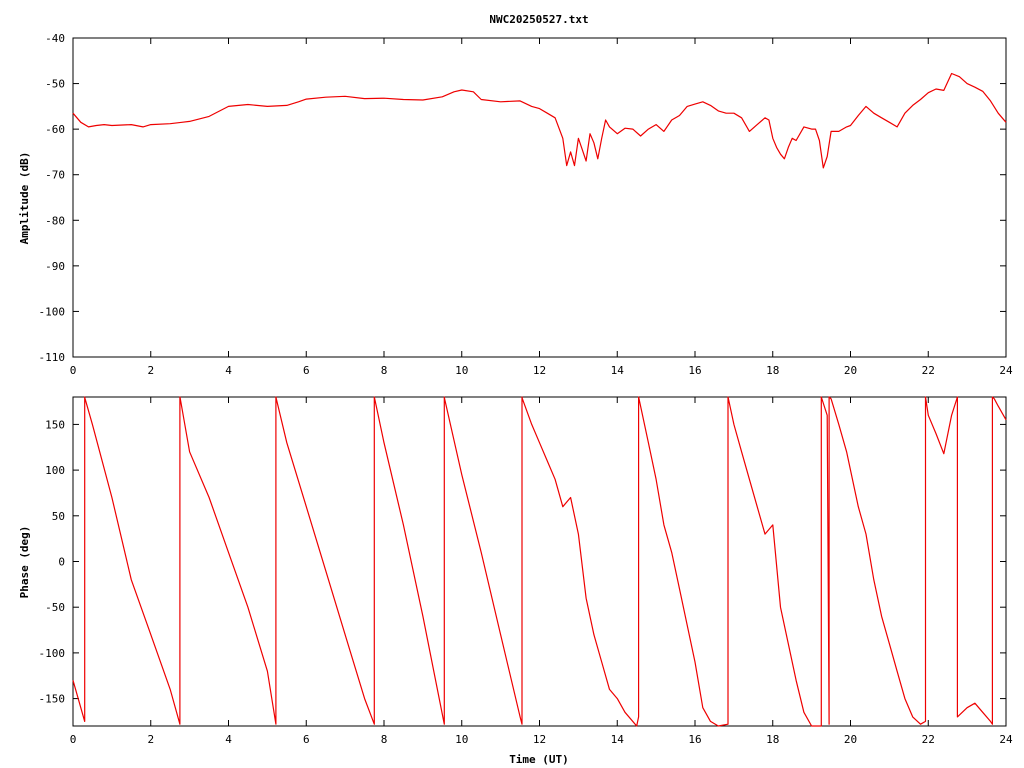 Image resolution: width=1024 pixels, height=768 pixels. Describe the element at coordinates (928, 370) in the screenshot. I see `amplitude-x-tick-label: 22` at that location.